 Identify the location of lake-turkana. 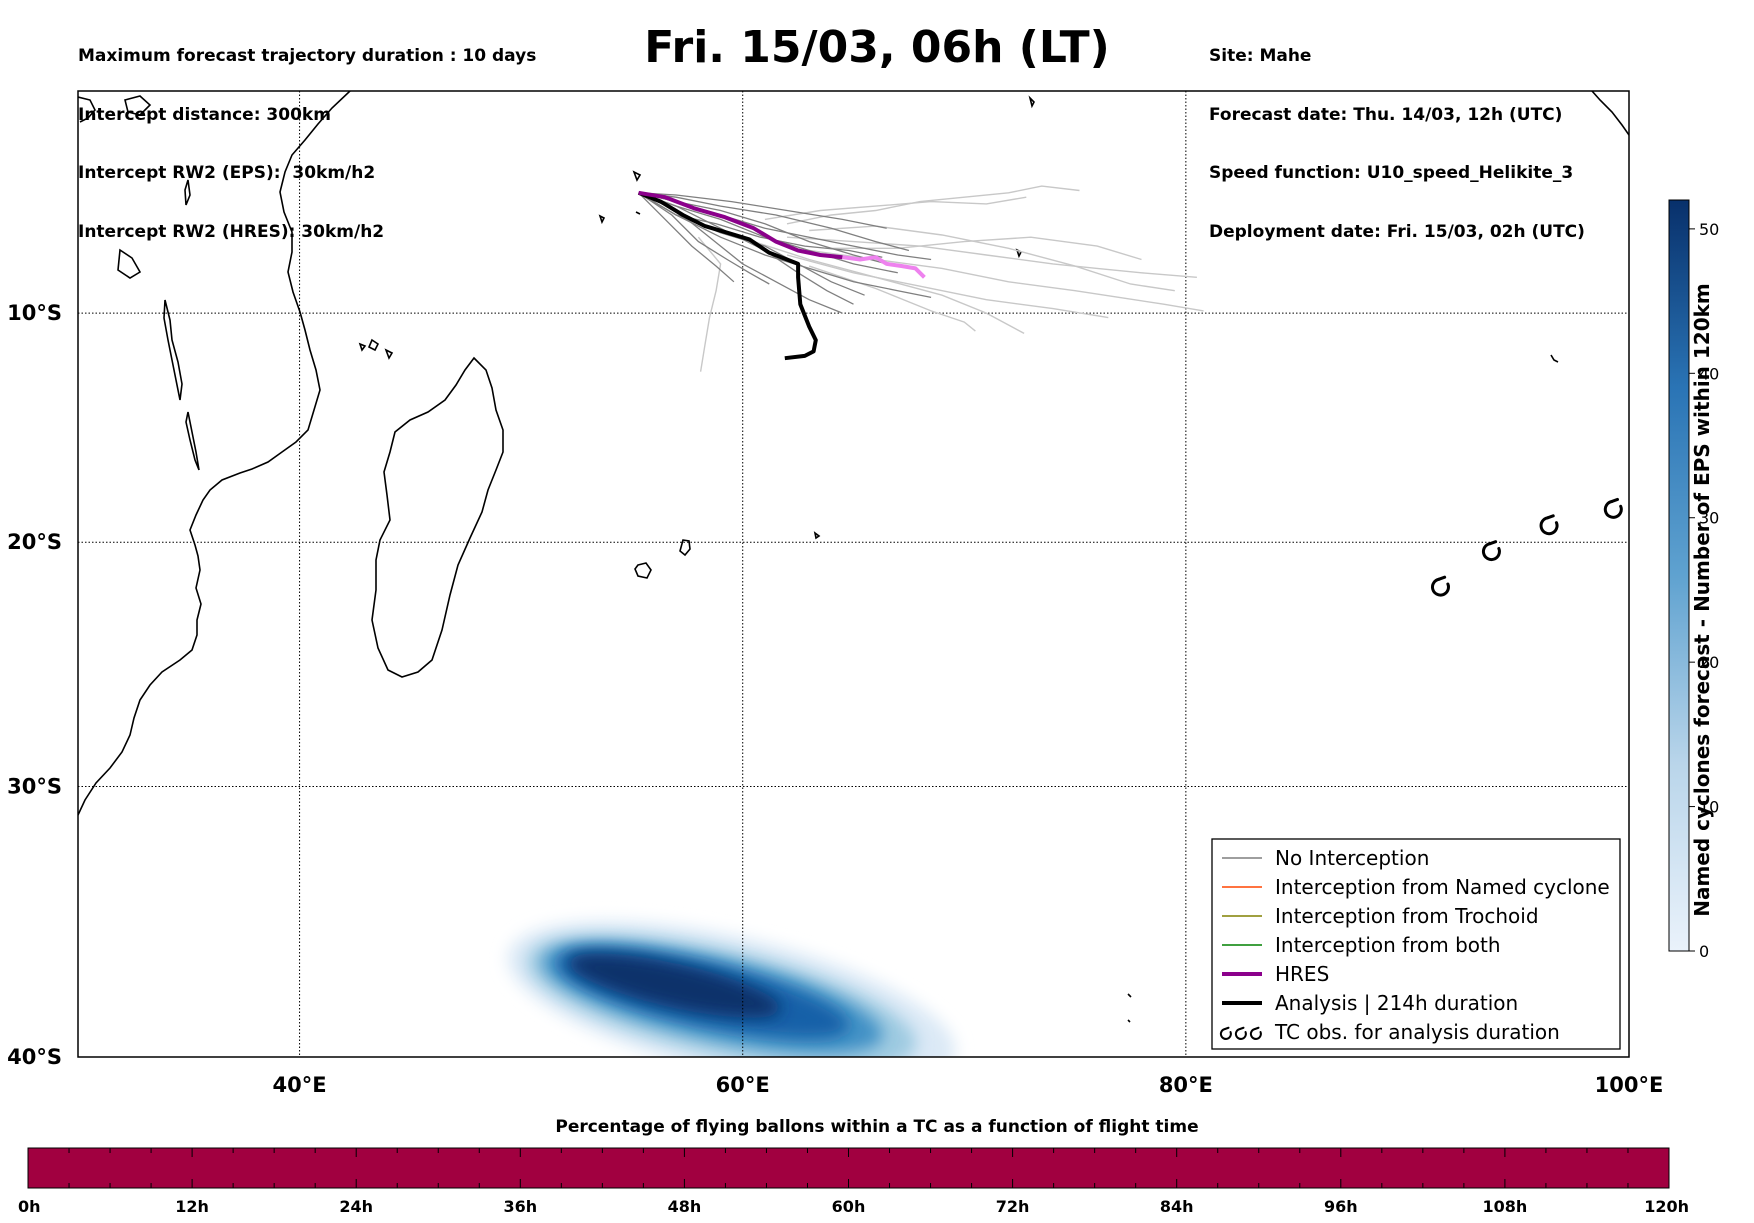
(187, 192).